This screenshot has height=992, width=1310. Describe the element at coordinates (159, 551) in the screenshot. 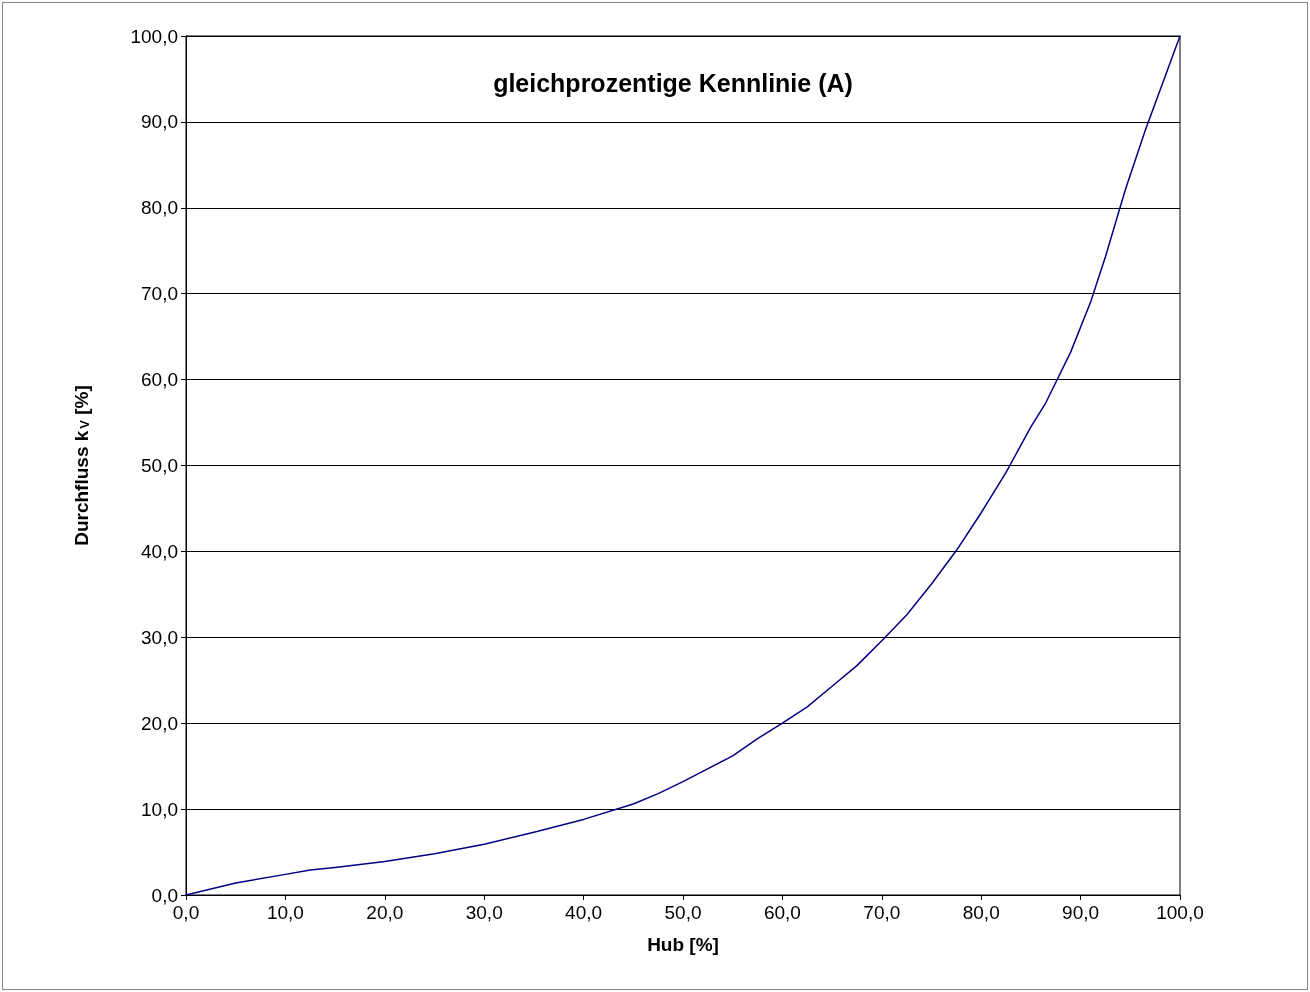

I see `y-tick-label: 40,0` at that location.